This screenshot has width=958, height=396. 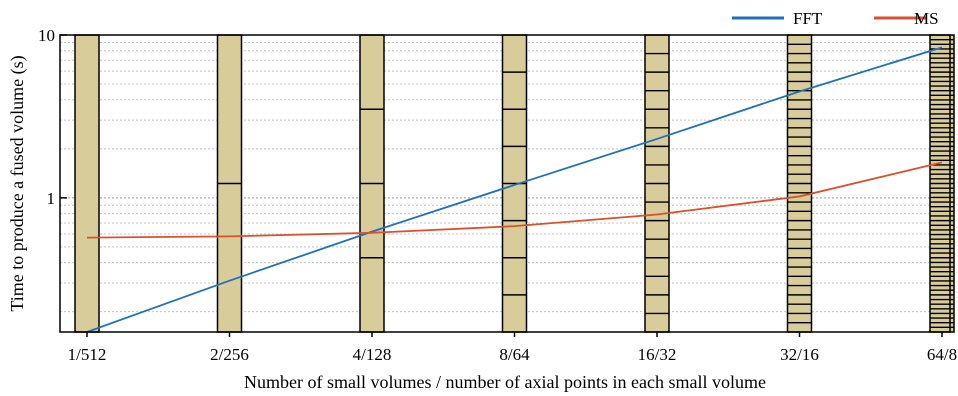 What do you see at coordinates (926, 18) in the screenshot?
I see `legend-label-ms: MS` at bounding box center [926, 18].